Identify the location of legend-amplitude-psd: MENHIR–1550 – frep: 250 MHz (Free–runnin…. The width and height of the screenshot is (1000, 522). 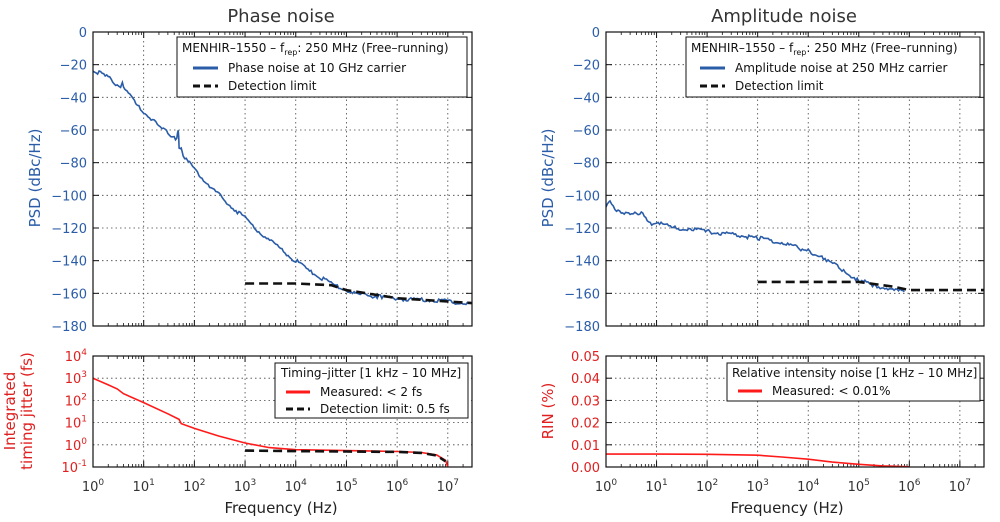
(833, 67).